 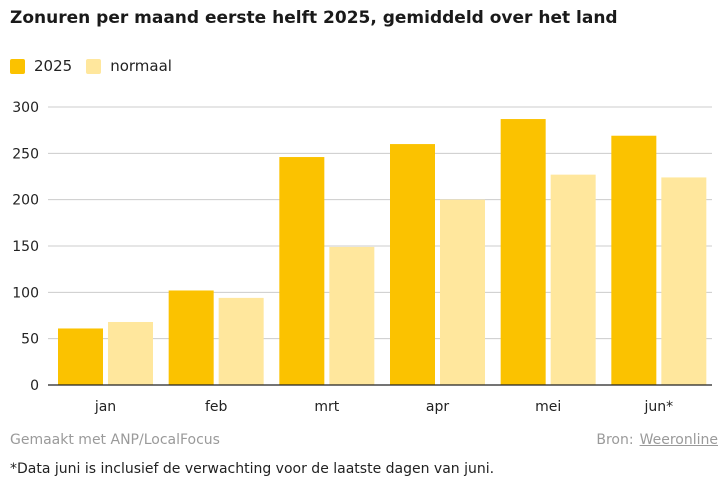 What do you see at coordinates (25, 247) in the screenshot?
I see `y-tick-label-150: 150` at bounding box center [25, 247].